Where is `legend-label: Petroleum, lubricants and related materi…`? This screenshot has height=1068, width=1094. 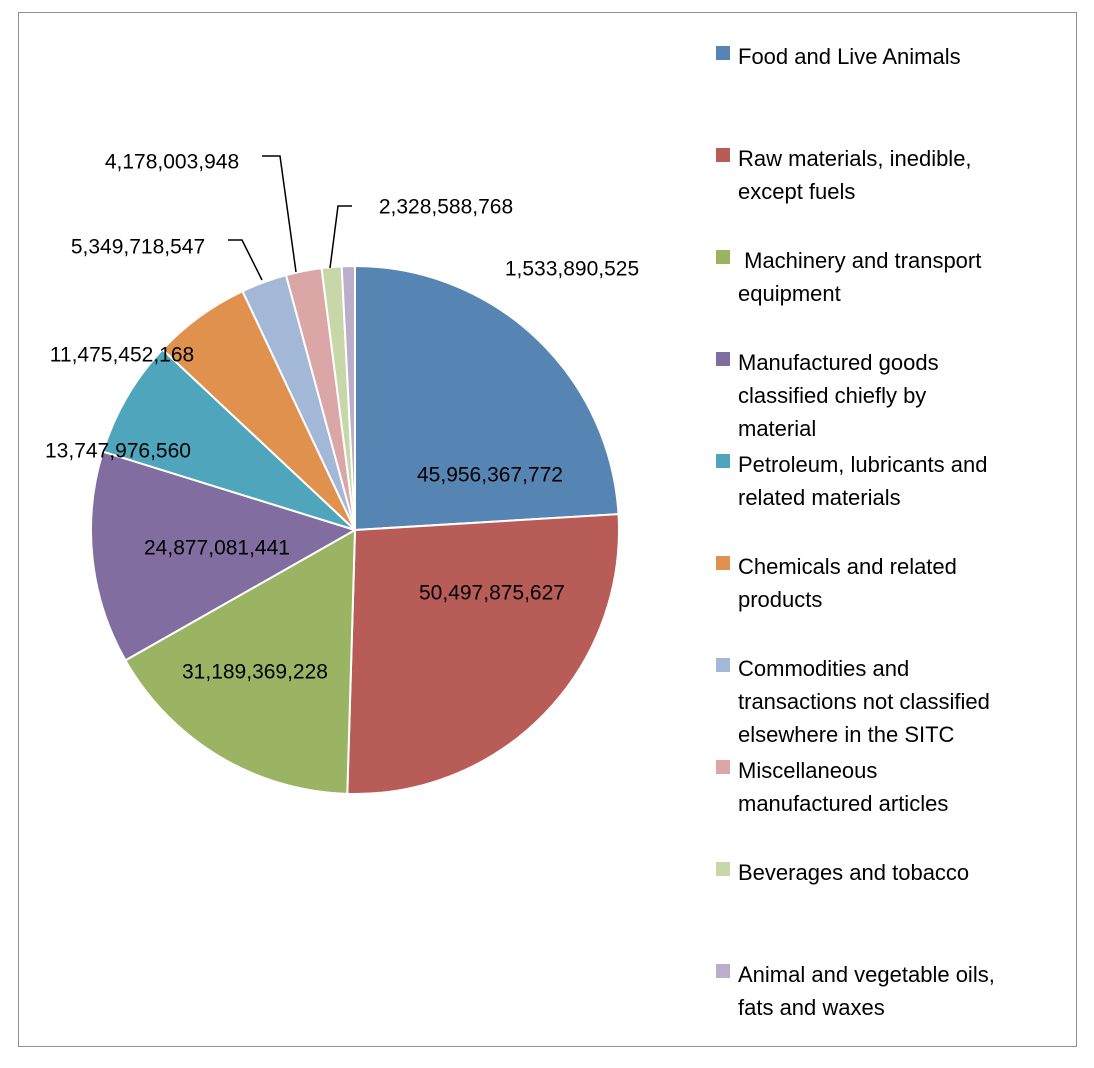 legend-label: Petroleum, lubricants and related materi… is located at coordinates (863, 481).